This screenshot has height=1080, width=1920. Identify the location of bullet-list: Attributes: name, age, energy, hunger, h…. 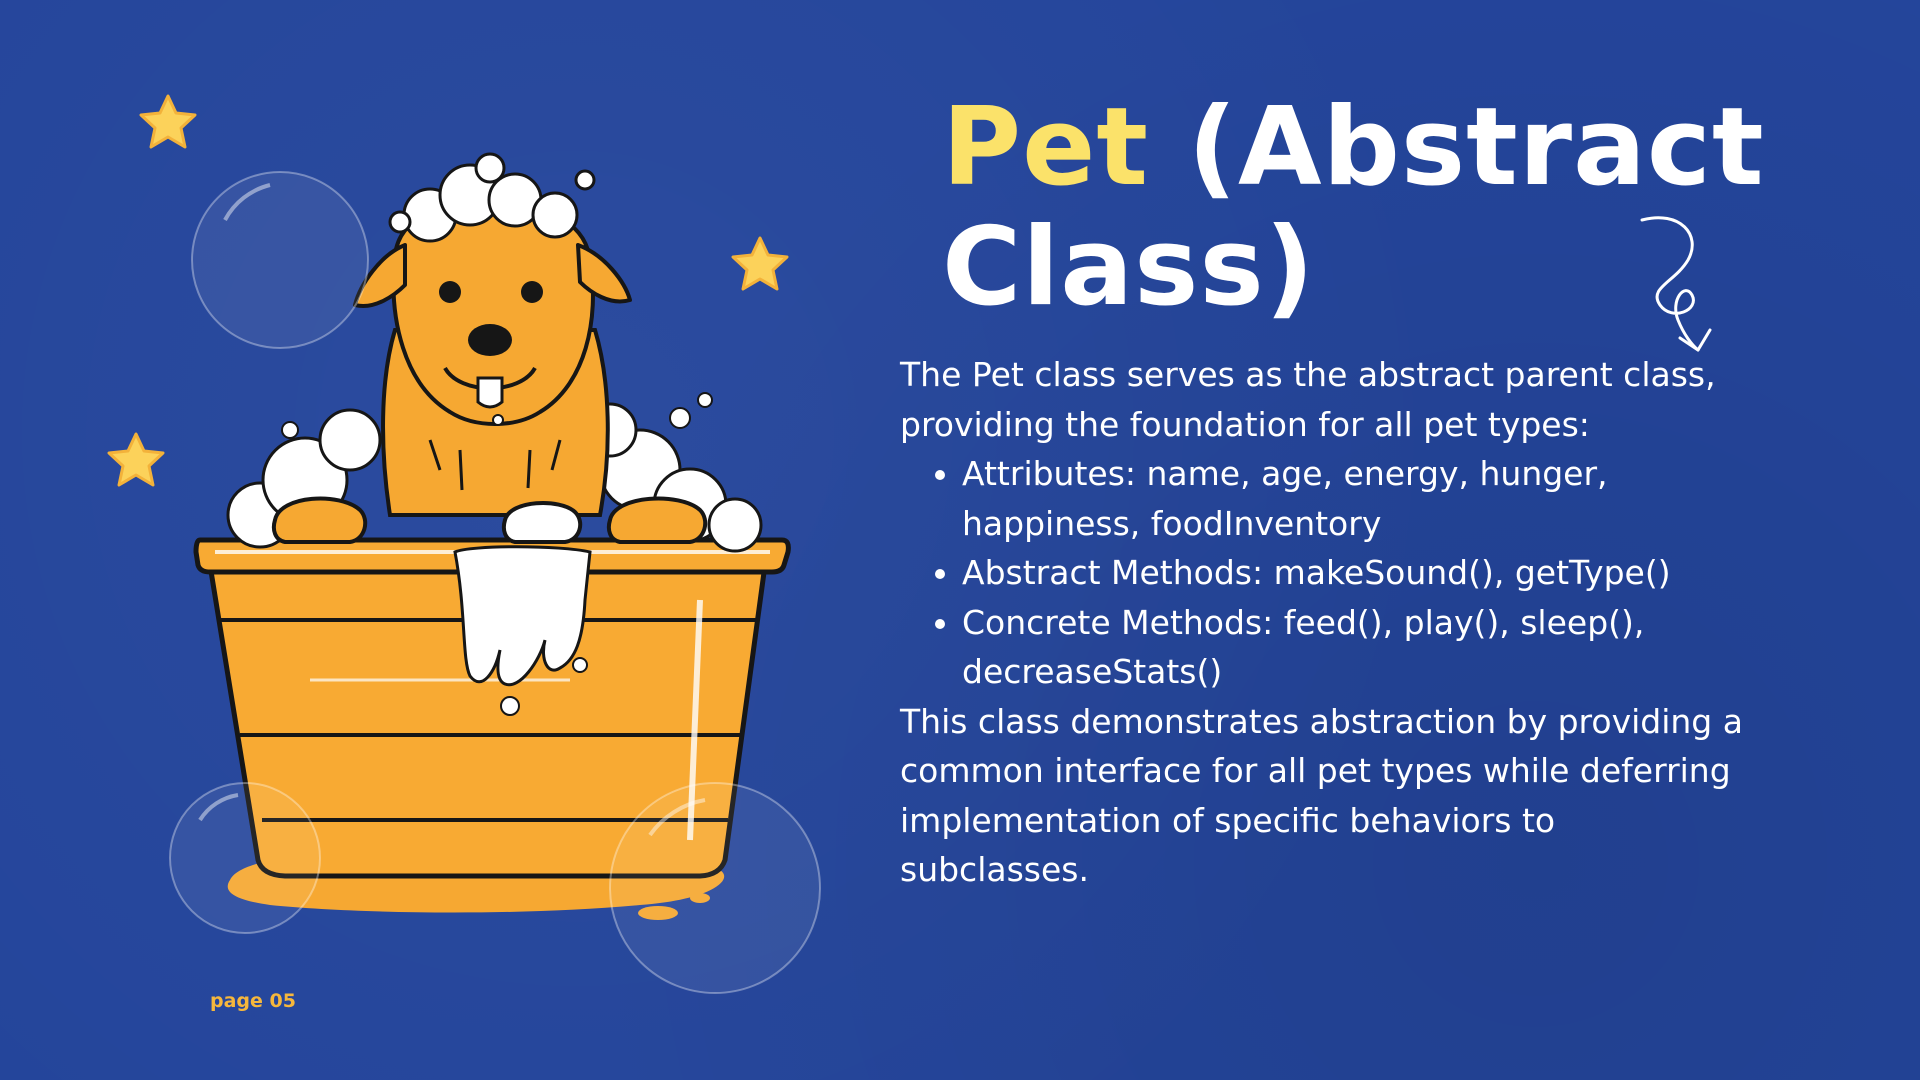
(1325, 573).